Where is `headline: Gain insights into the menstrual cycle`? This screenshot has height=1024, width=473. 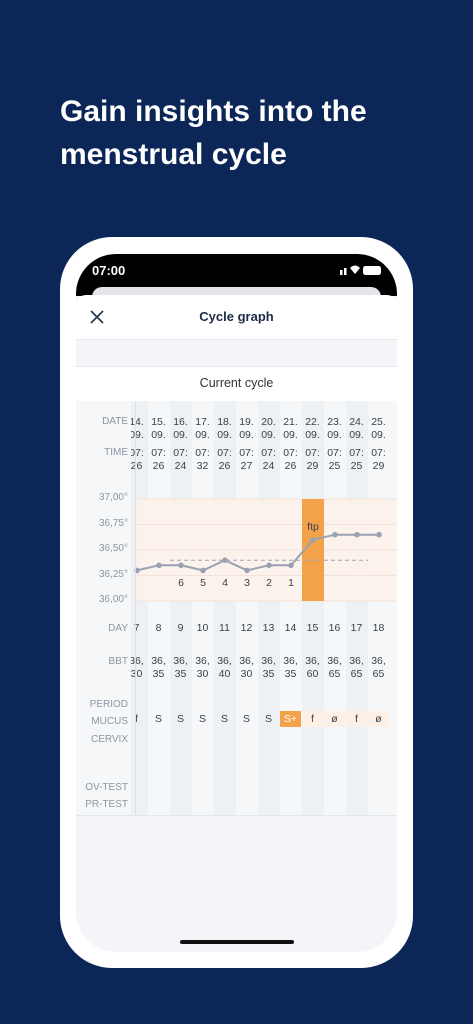
headline: Gain insights into the menstrual cycle is located at coordinates (213, 133).